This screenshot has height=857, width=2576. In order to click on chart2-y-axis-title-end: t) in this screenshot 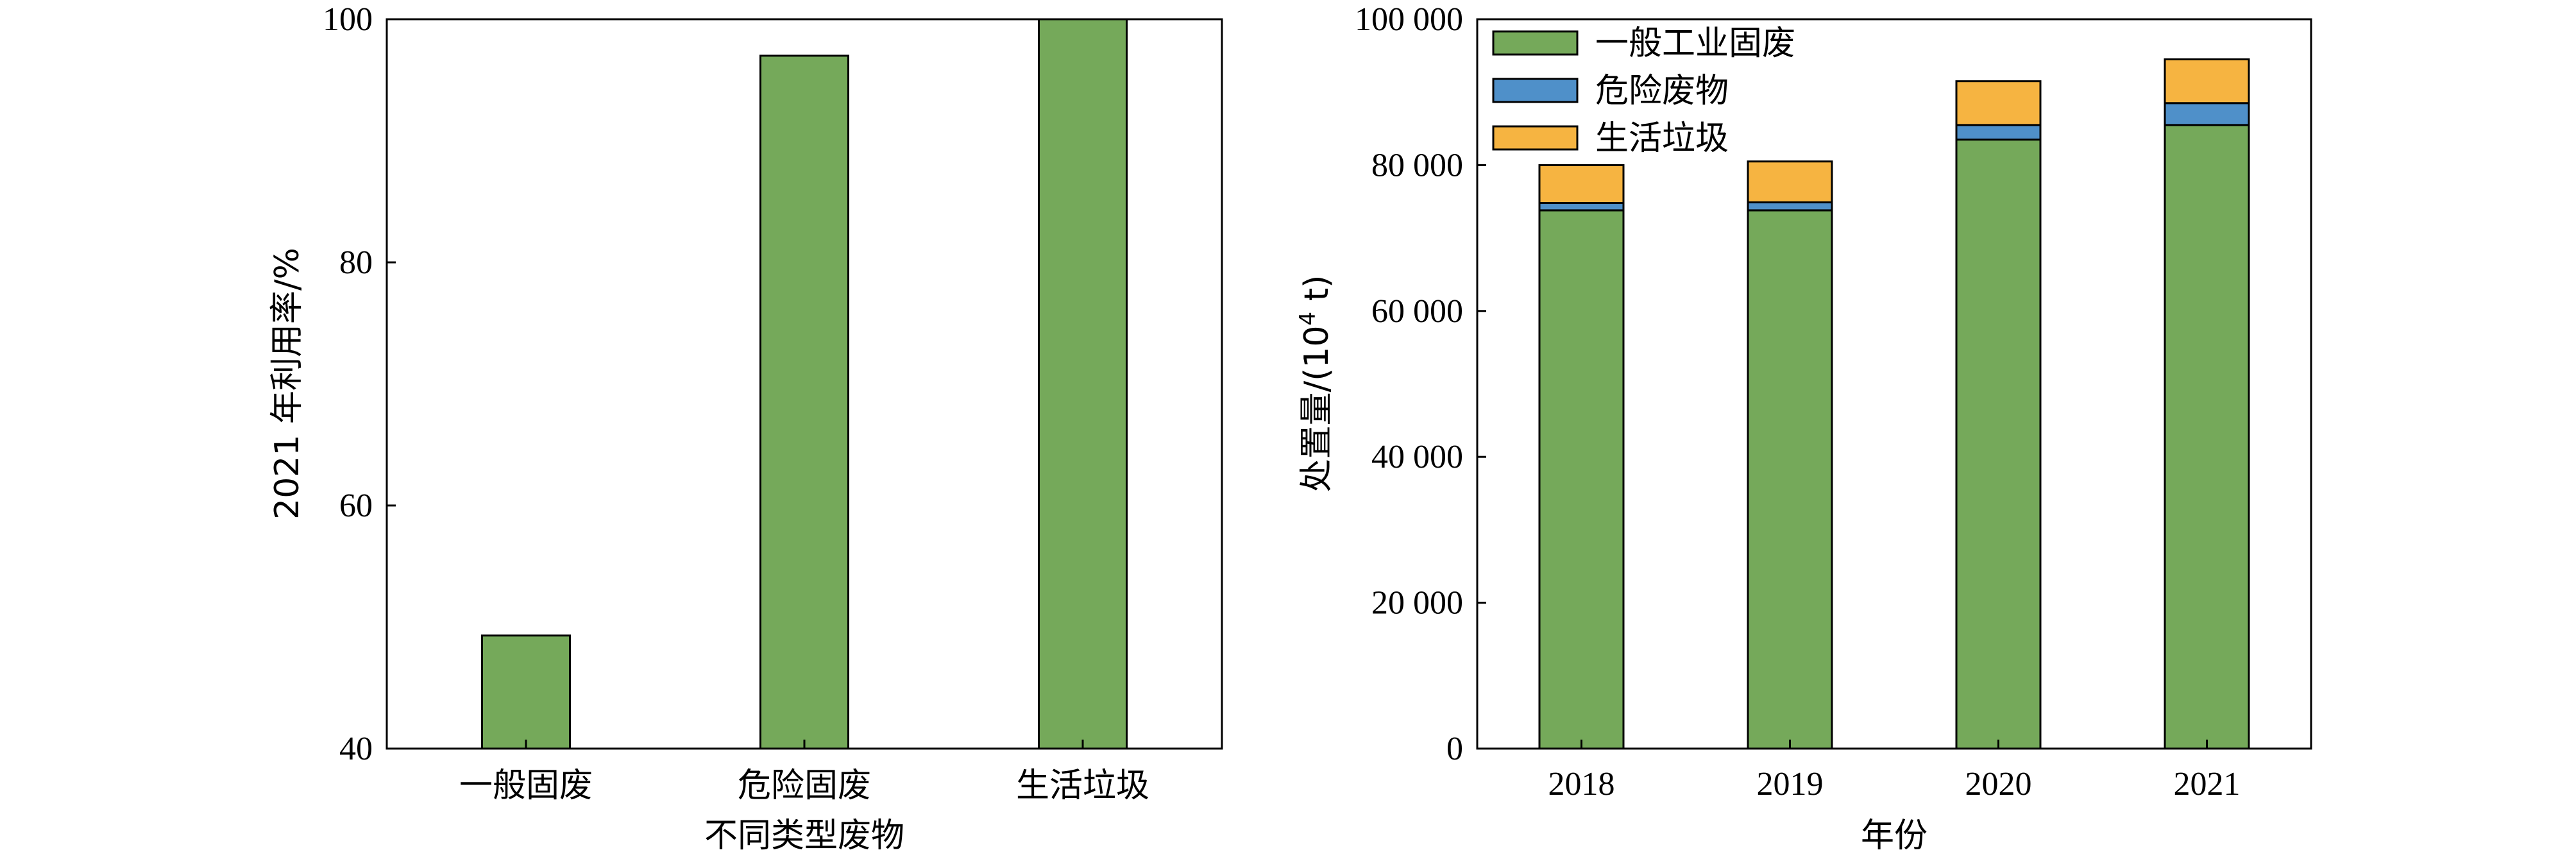, I will do `click(1317, 294)`.